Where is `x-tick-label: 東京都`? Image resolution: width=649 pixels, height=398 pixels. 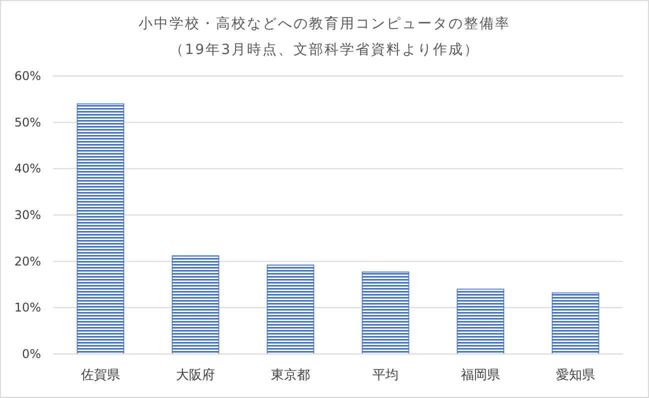 x-tick-label: 東京都 is located at coordinates (290, 375).